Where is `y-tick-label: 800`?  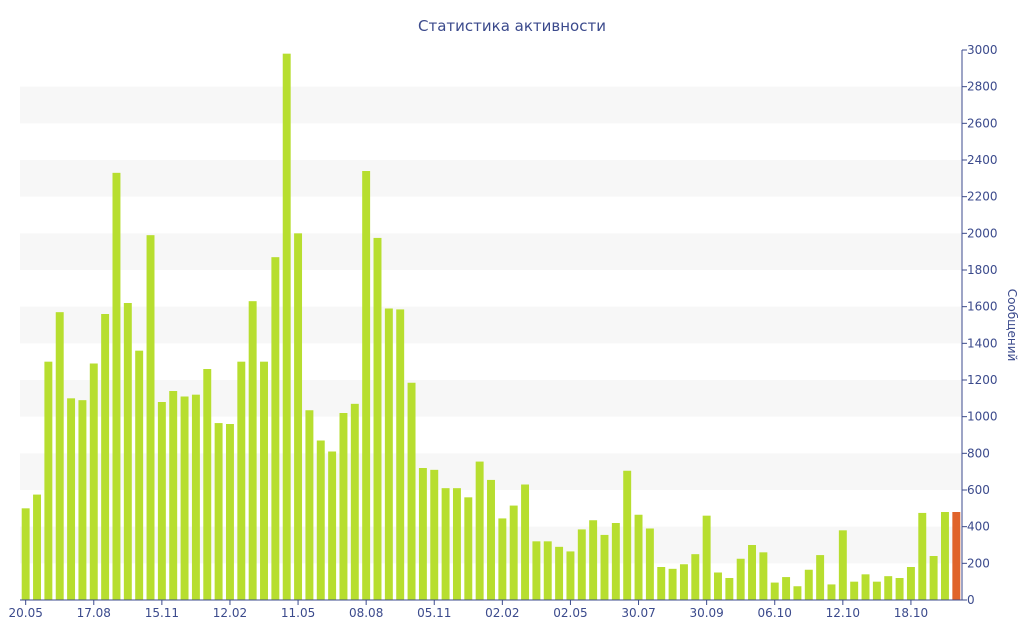
y-tick-label: 800 is located at coordinates (978, 453).